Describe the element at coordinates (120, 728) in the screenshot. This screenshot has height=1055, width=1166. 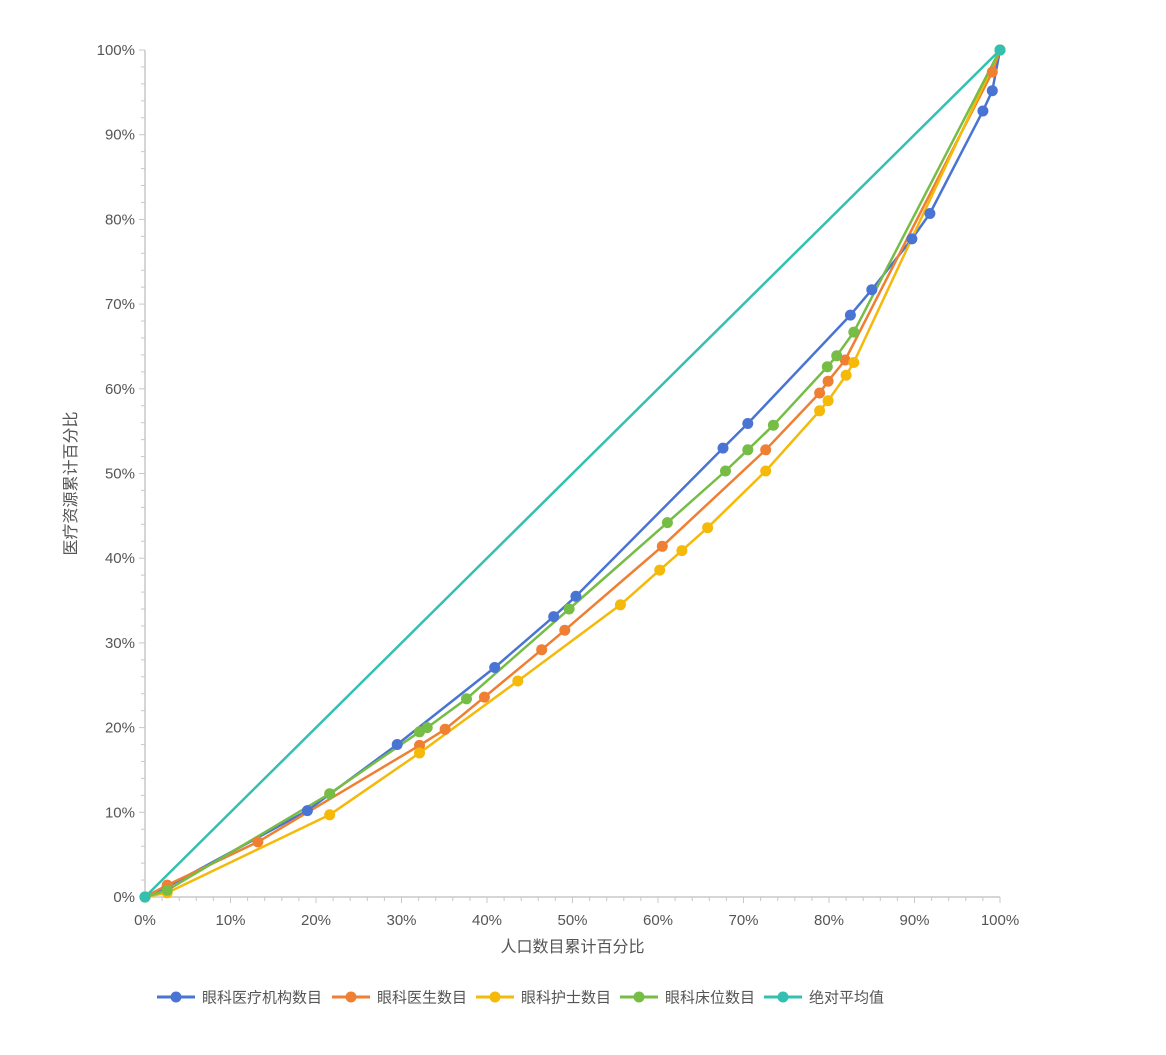
I see `y-tick-label: 20%` at that location.